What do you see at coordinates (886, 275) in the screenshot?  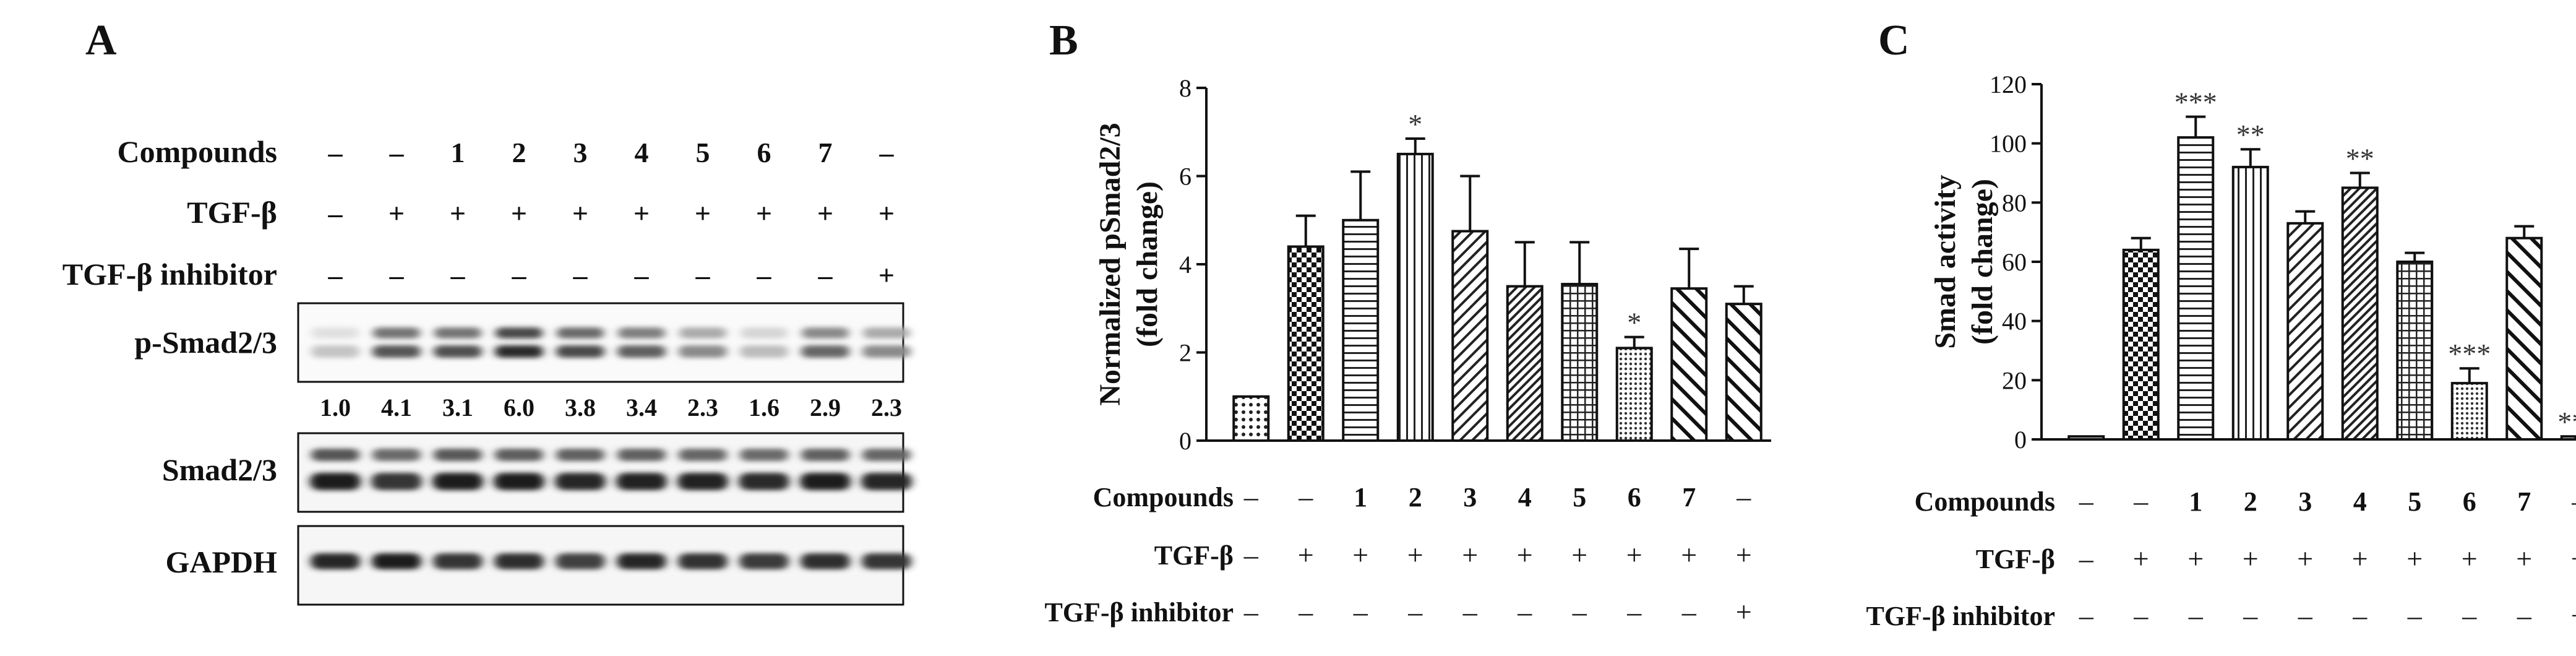 I see `inhibitor-value-10: +` at bounding box center [886, 275].